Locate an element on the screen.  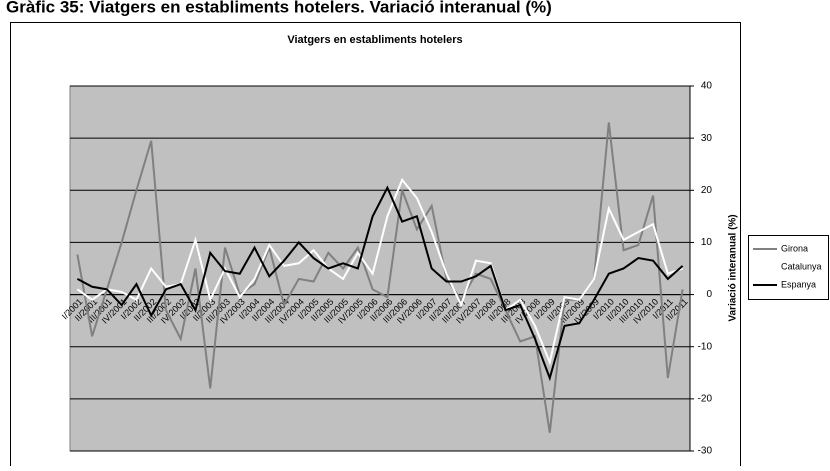
y-tick-label: 0 is located at coordinates (709, 294).